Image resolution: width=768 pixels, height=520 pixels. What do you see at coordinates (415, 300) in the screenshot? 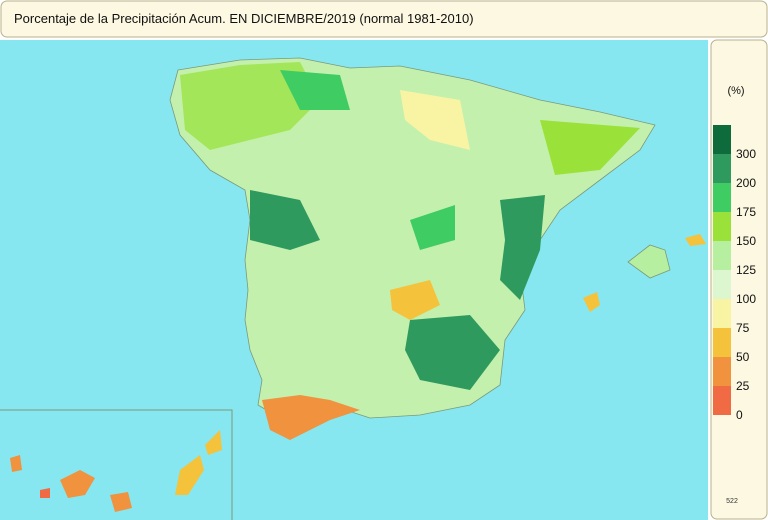
I see `region-center` at bounding box center [415, 300].